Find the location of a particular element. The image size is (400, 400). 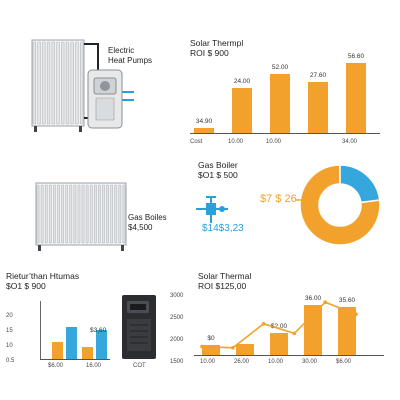

device-y-label: 1500 is located at coordinates (177, 362).